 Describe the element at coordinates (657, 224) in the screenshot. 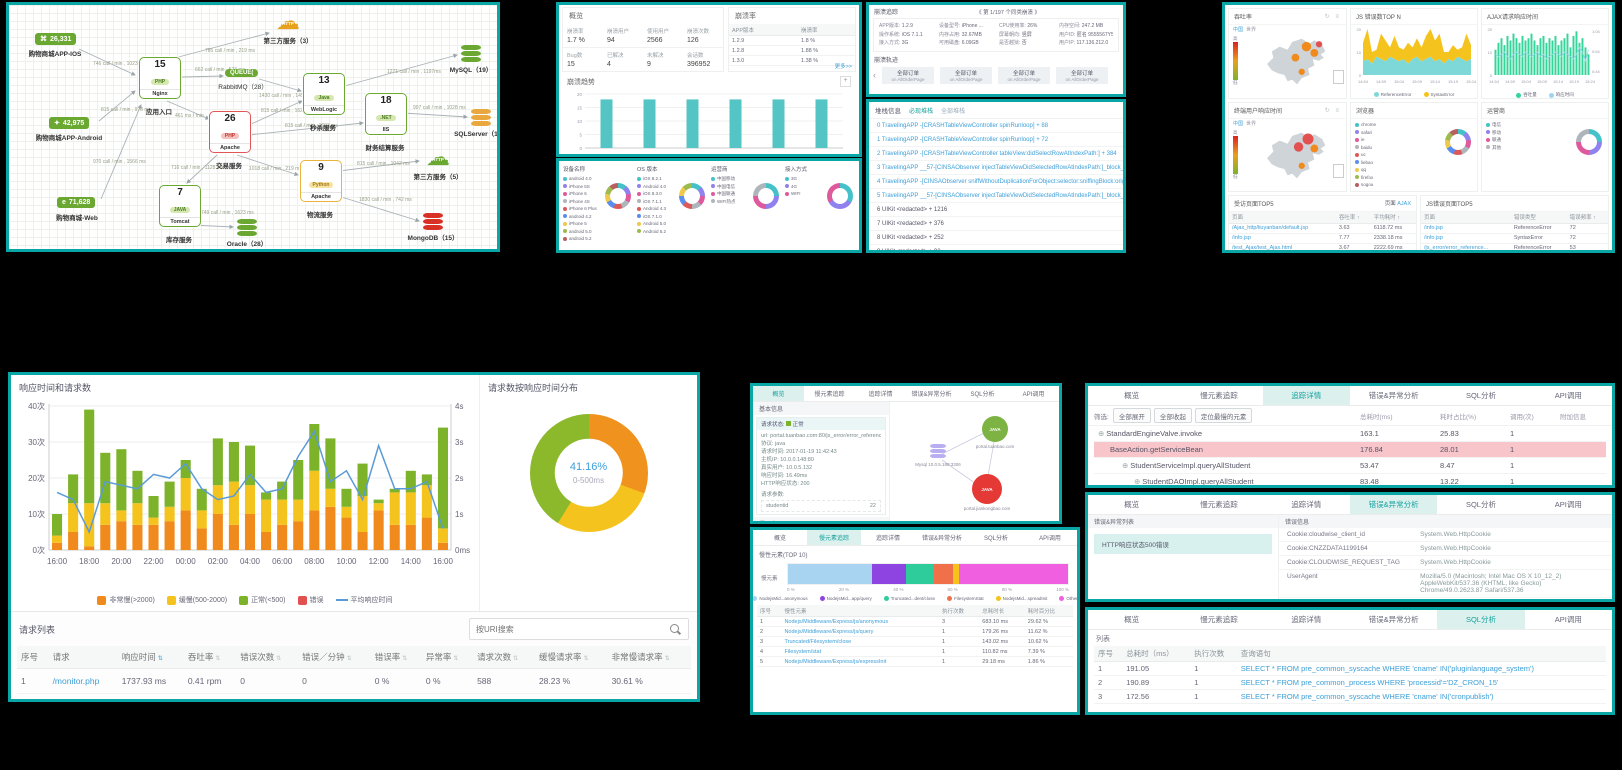

I see `legend-item: Android 5.0` at that location.